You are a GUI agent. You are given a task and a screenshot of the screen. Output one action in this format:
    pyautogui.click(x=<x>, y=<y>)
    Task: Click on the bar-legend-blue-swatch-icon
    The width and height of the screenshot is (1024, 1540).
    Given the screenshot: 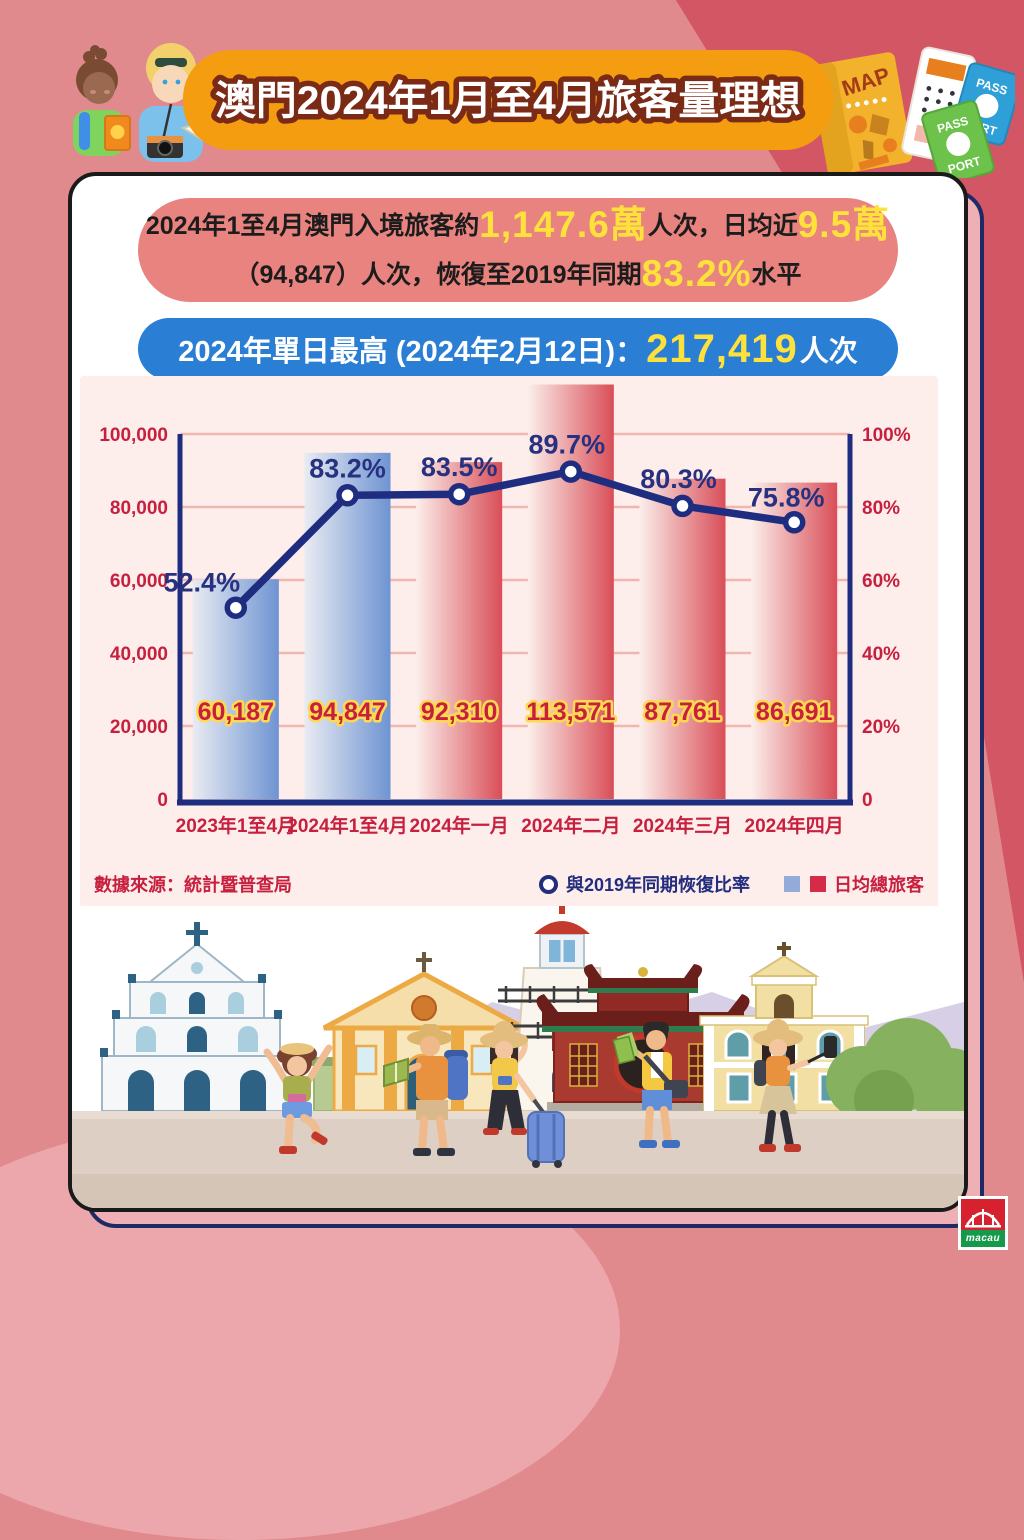 What is the action you would take?
    pyautogui.click(x=792, y=884)
    